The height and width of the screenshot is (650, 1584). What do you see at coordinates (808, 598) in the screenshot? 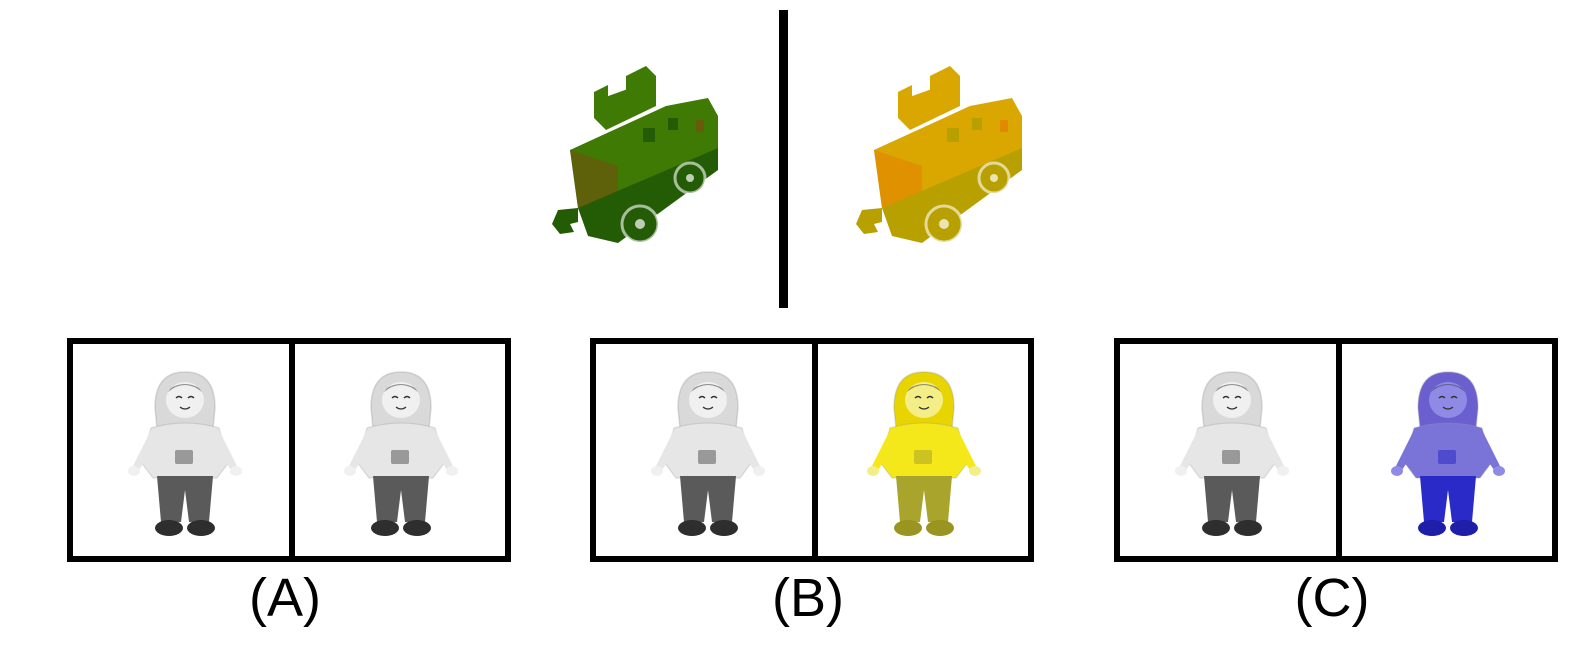
I see `option-b-label: (B)` at bounding box center [808, 598].